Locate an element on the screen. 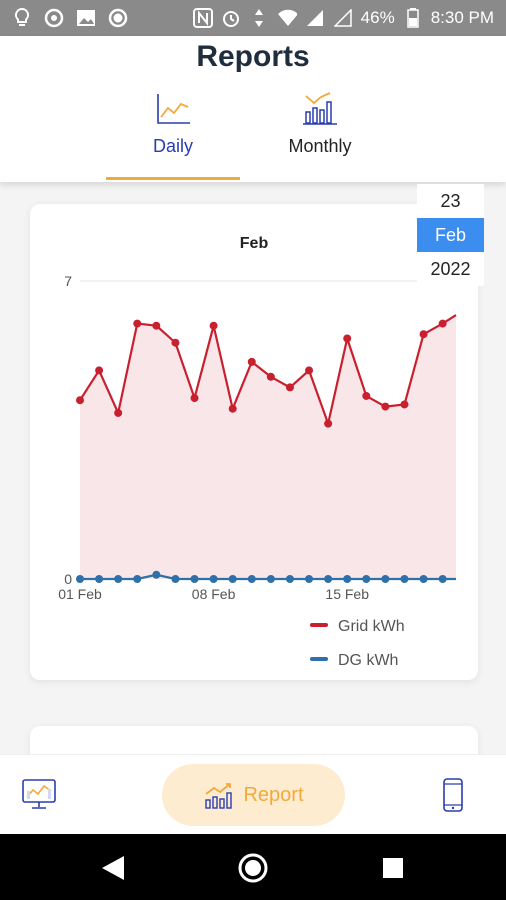 This screenshot has height=900, width=506. wifi-icon is located at coordinates (287, 18).